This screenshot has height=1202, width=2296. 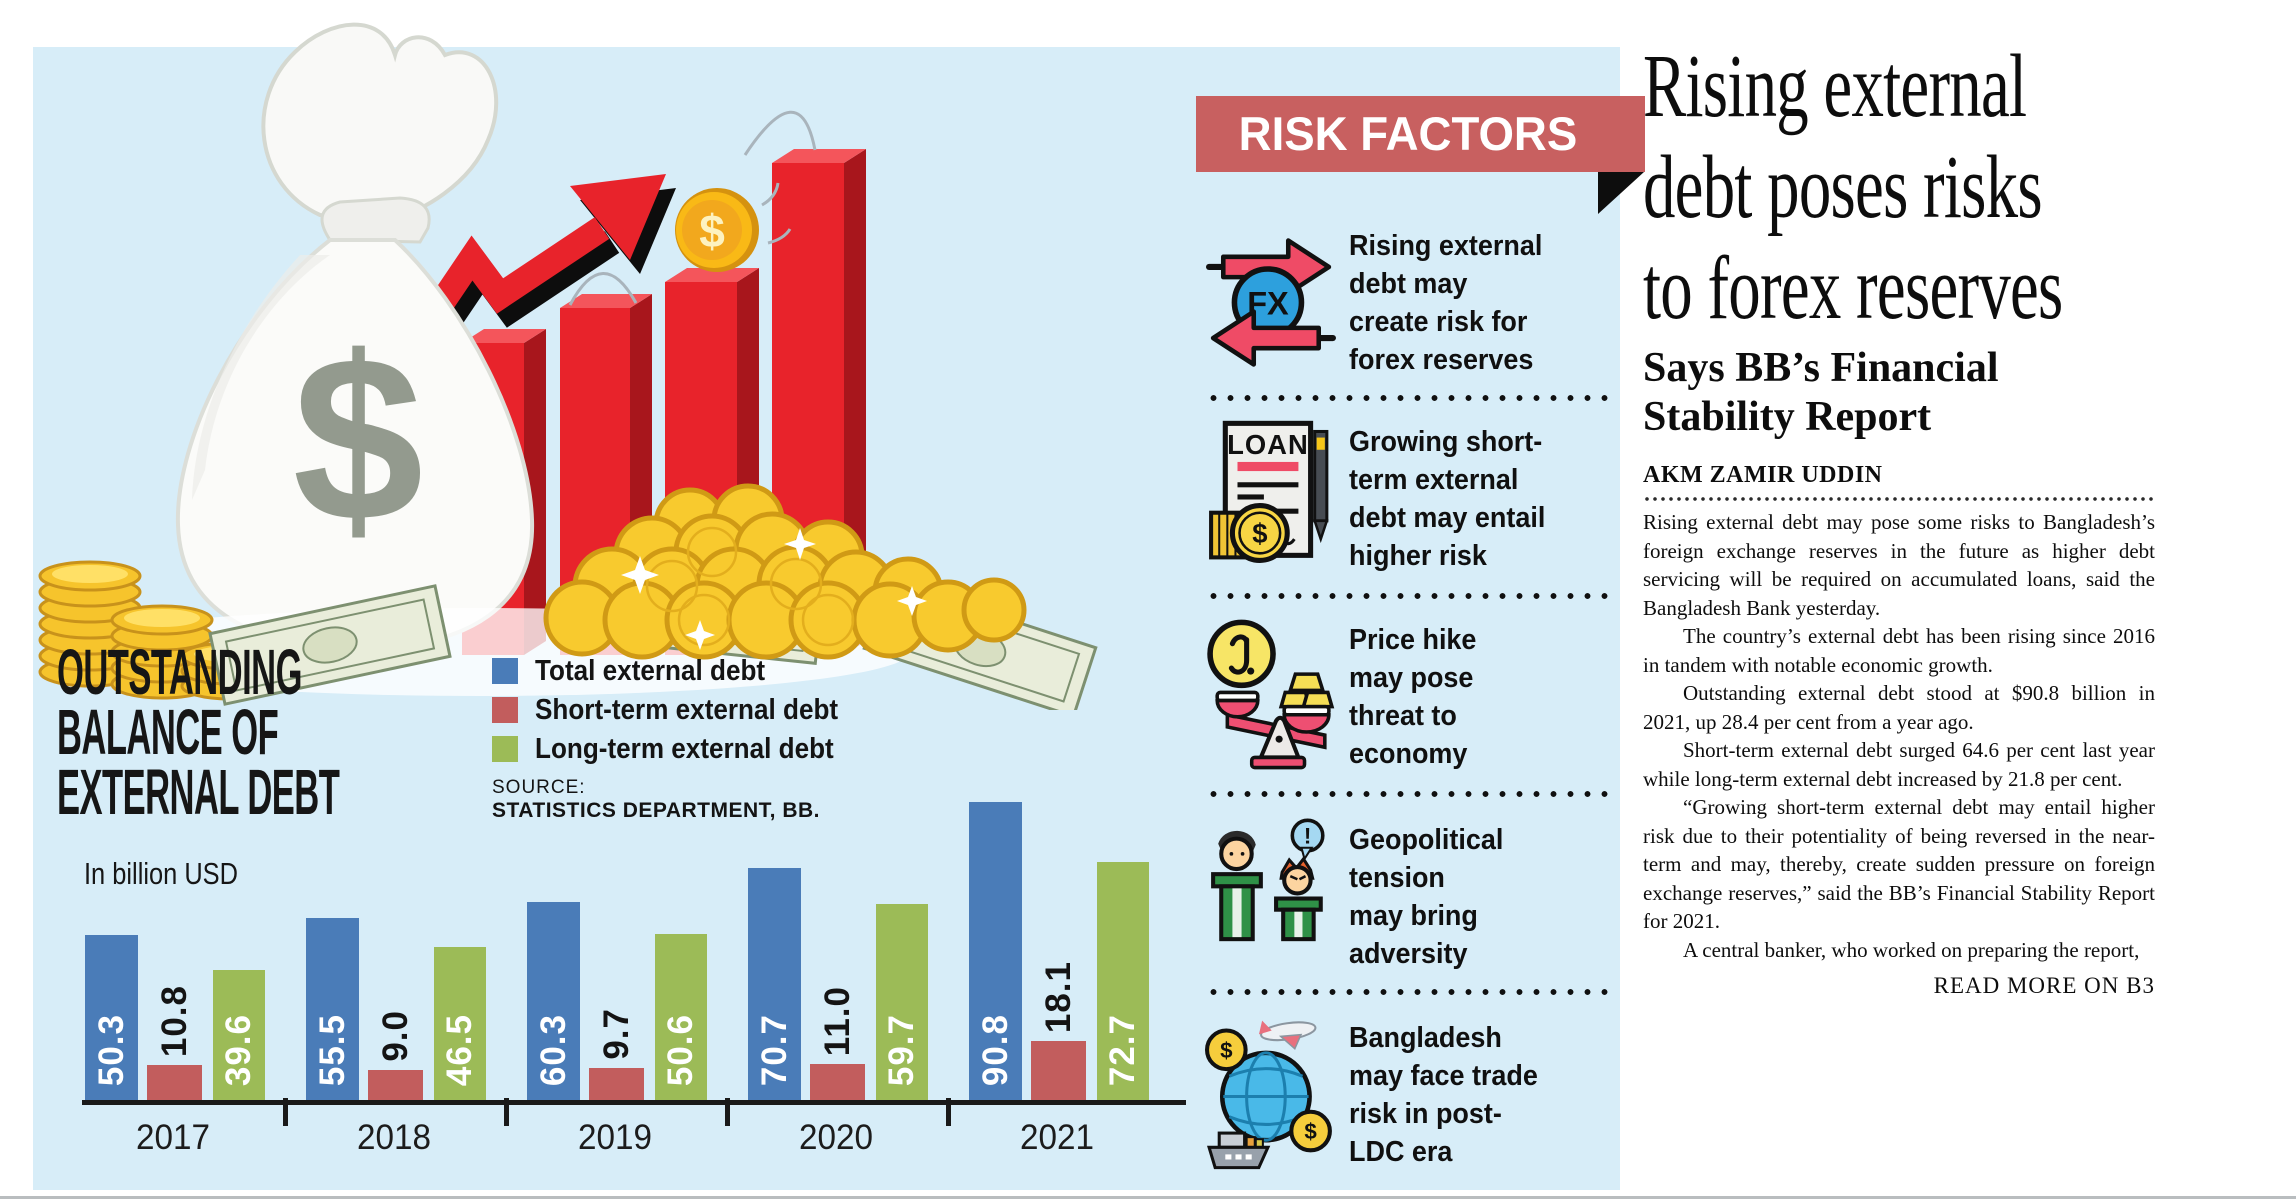 I want to click on fx-exchange-icon: FX, so click(x=1271, y=302).